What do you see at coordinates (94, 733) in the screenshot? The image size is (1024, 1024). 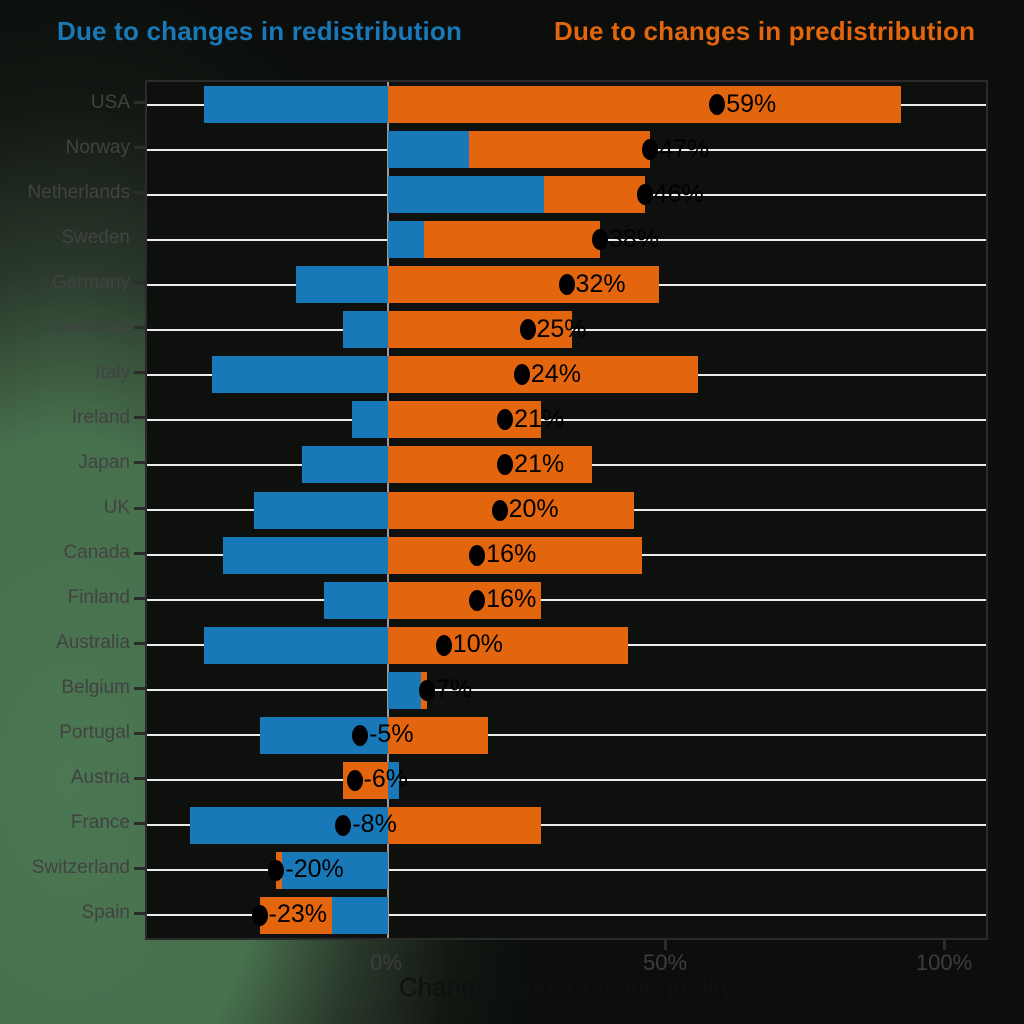 I see `country-label: Portugal` at bounding box center [94, 733].